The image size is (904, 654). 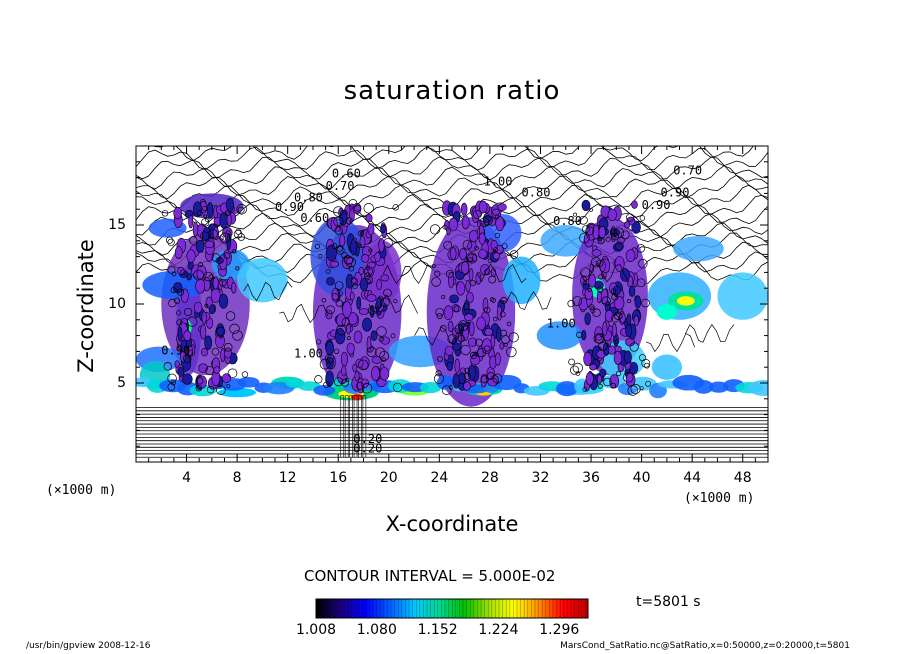 I want to click on contour-label: 0.80, so click(x=567, y=221).